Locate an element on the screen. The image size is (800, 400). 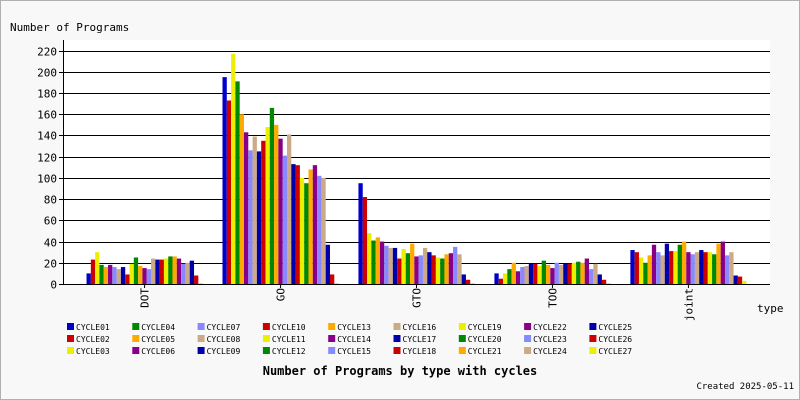
x-tick-label: joint is located at coordinates (688, 304).